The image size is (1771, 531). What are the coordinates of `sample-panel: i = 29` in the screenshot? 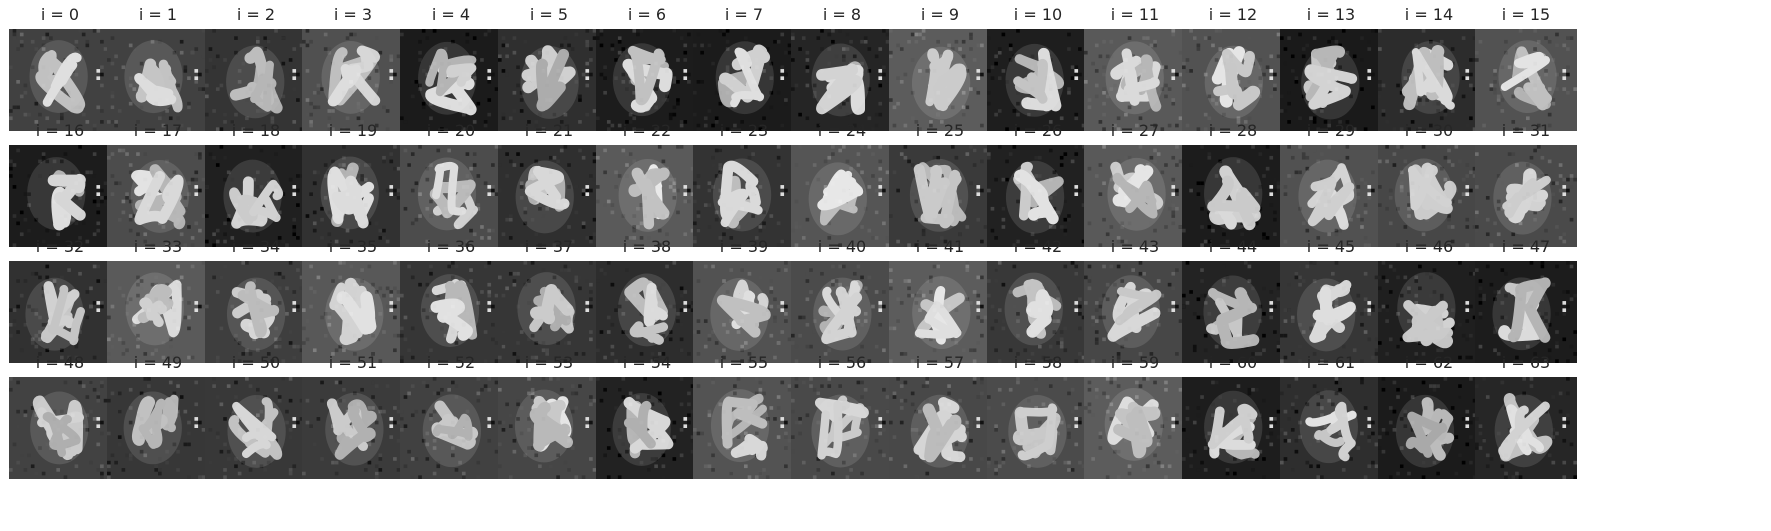 It's located at (1331, 184).